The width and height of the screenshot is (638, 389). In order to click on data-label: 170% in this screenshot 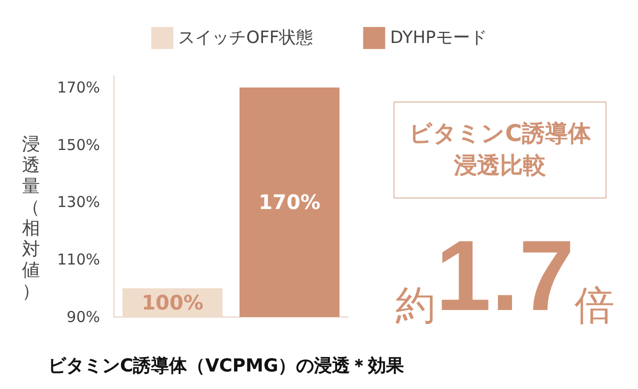, I will do `click(289, 202)`.